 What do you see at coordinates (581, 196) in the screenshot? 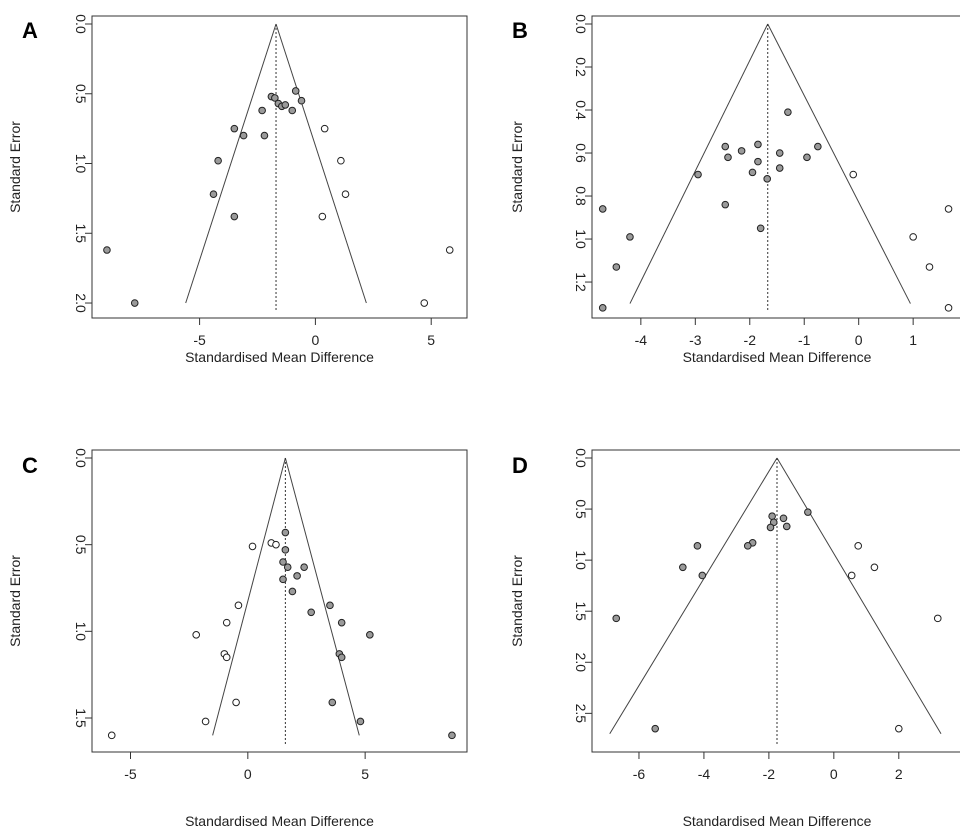
I see `y-tick-label: 0.8` at bounding box center [581, 196].